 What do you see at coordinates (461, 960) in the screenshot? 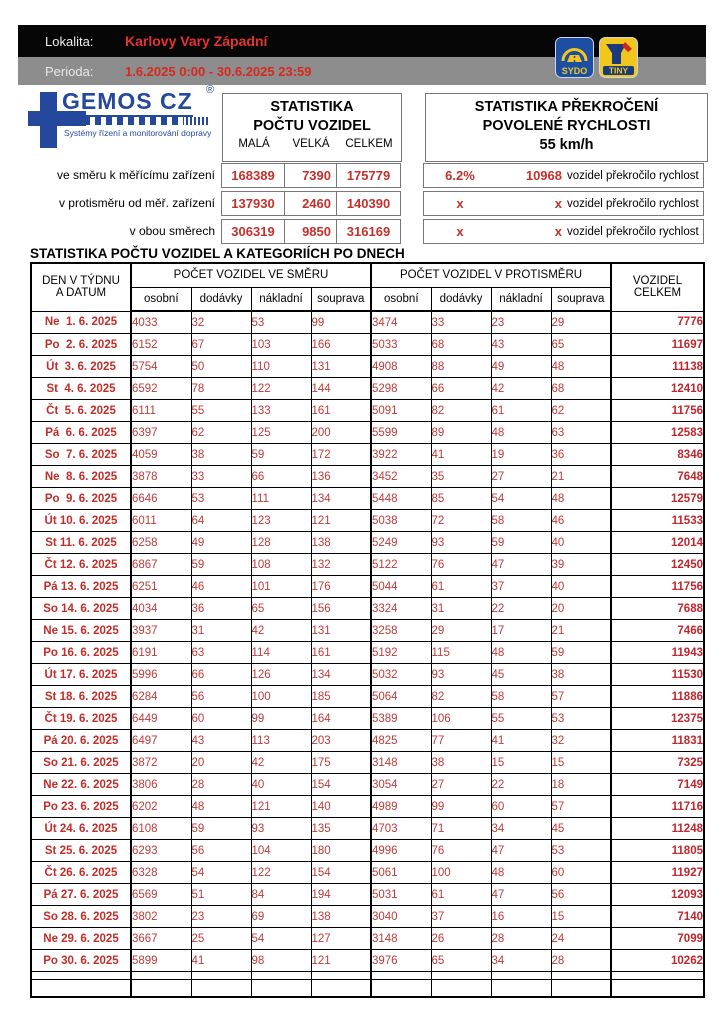
I see `cell-value: 65` at bounding box center [461, 960].